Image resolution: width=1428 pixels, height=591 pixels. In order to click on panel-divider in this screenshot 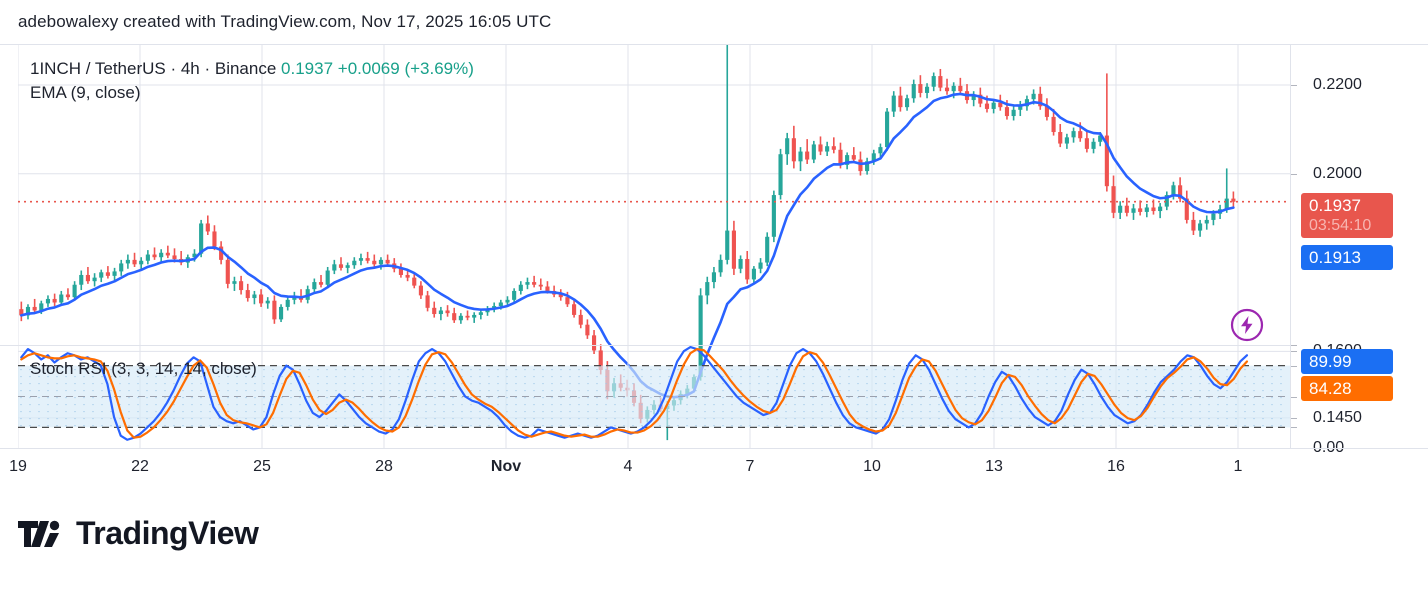, I will do `click(645, 345)`.